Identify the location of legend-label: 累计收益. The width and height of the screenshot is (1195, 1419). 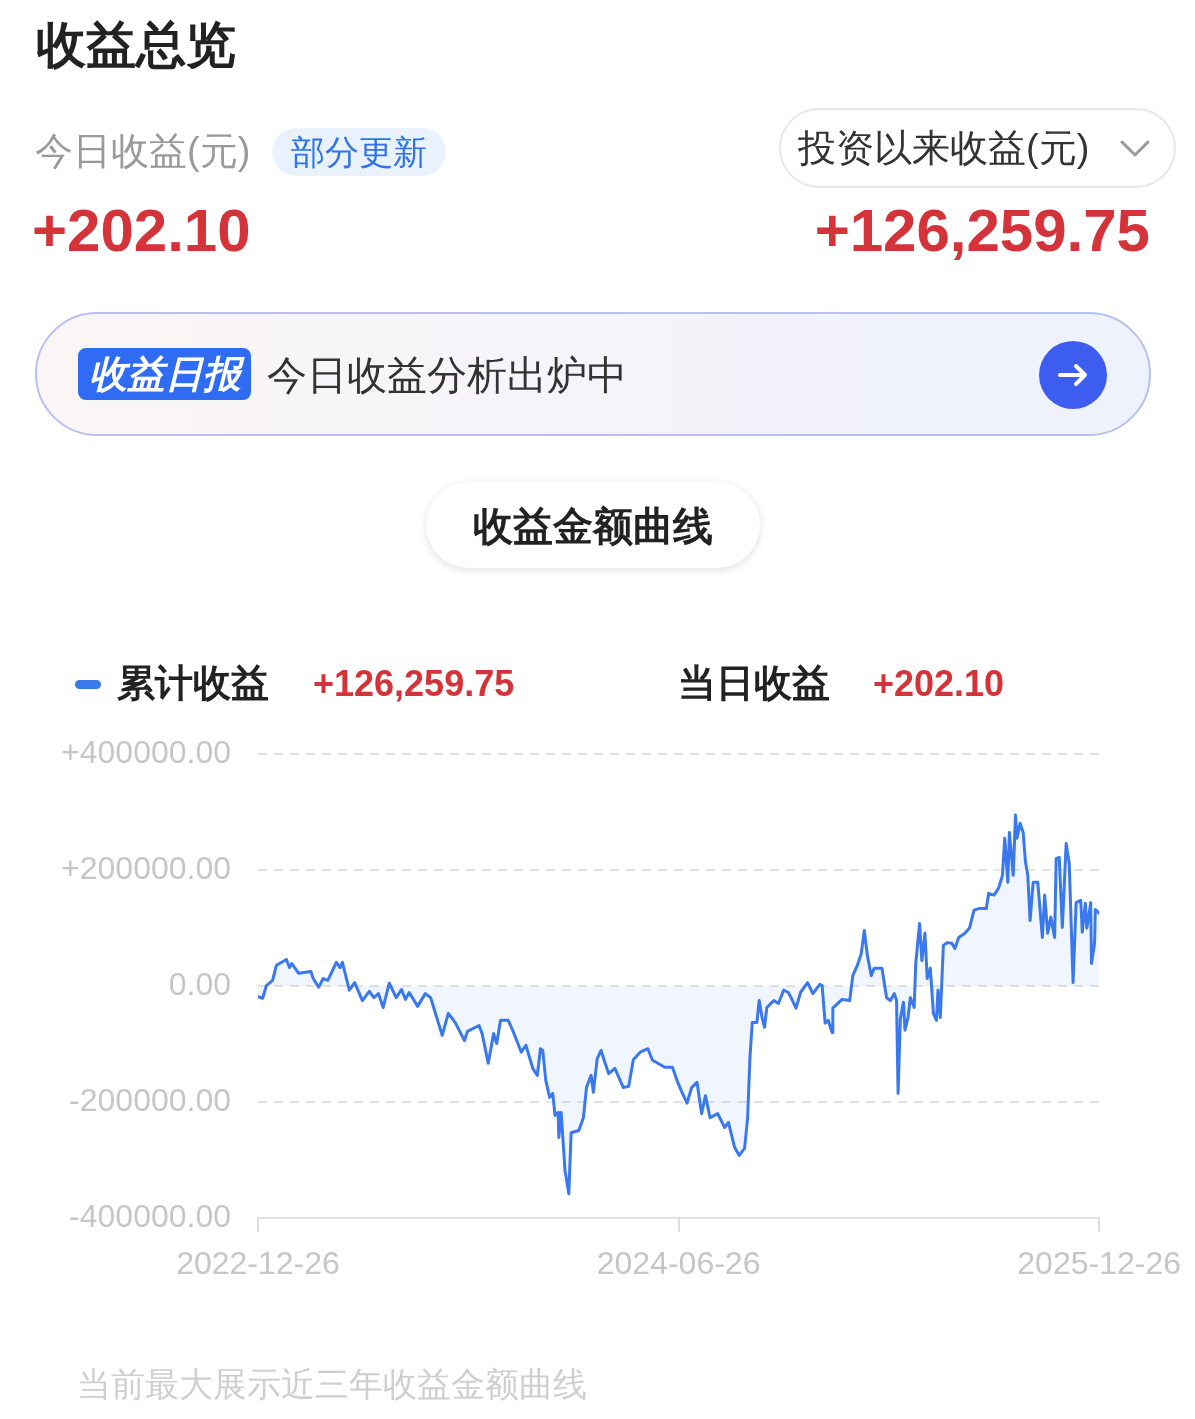
(193, 683).